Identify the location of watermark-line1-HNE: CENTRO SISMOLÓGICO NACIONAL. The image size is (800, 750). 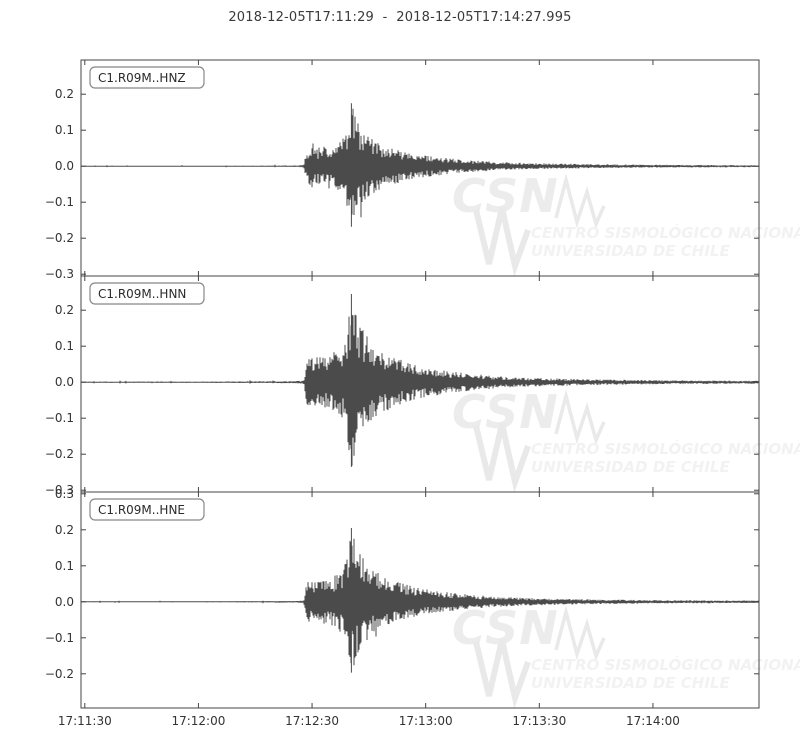
(665, 664).